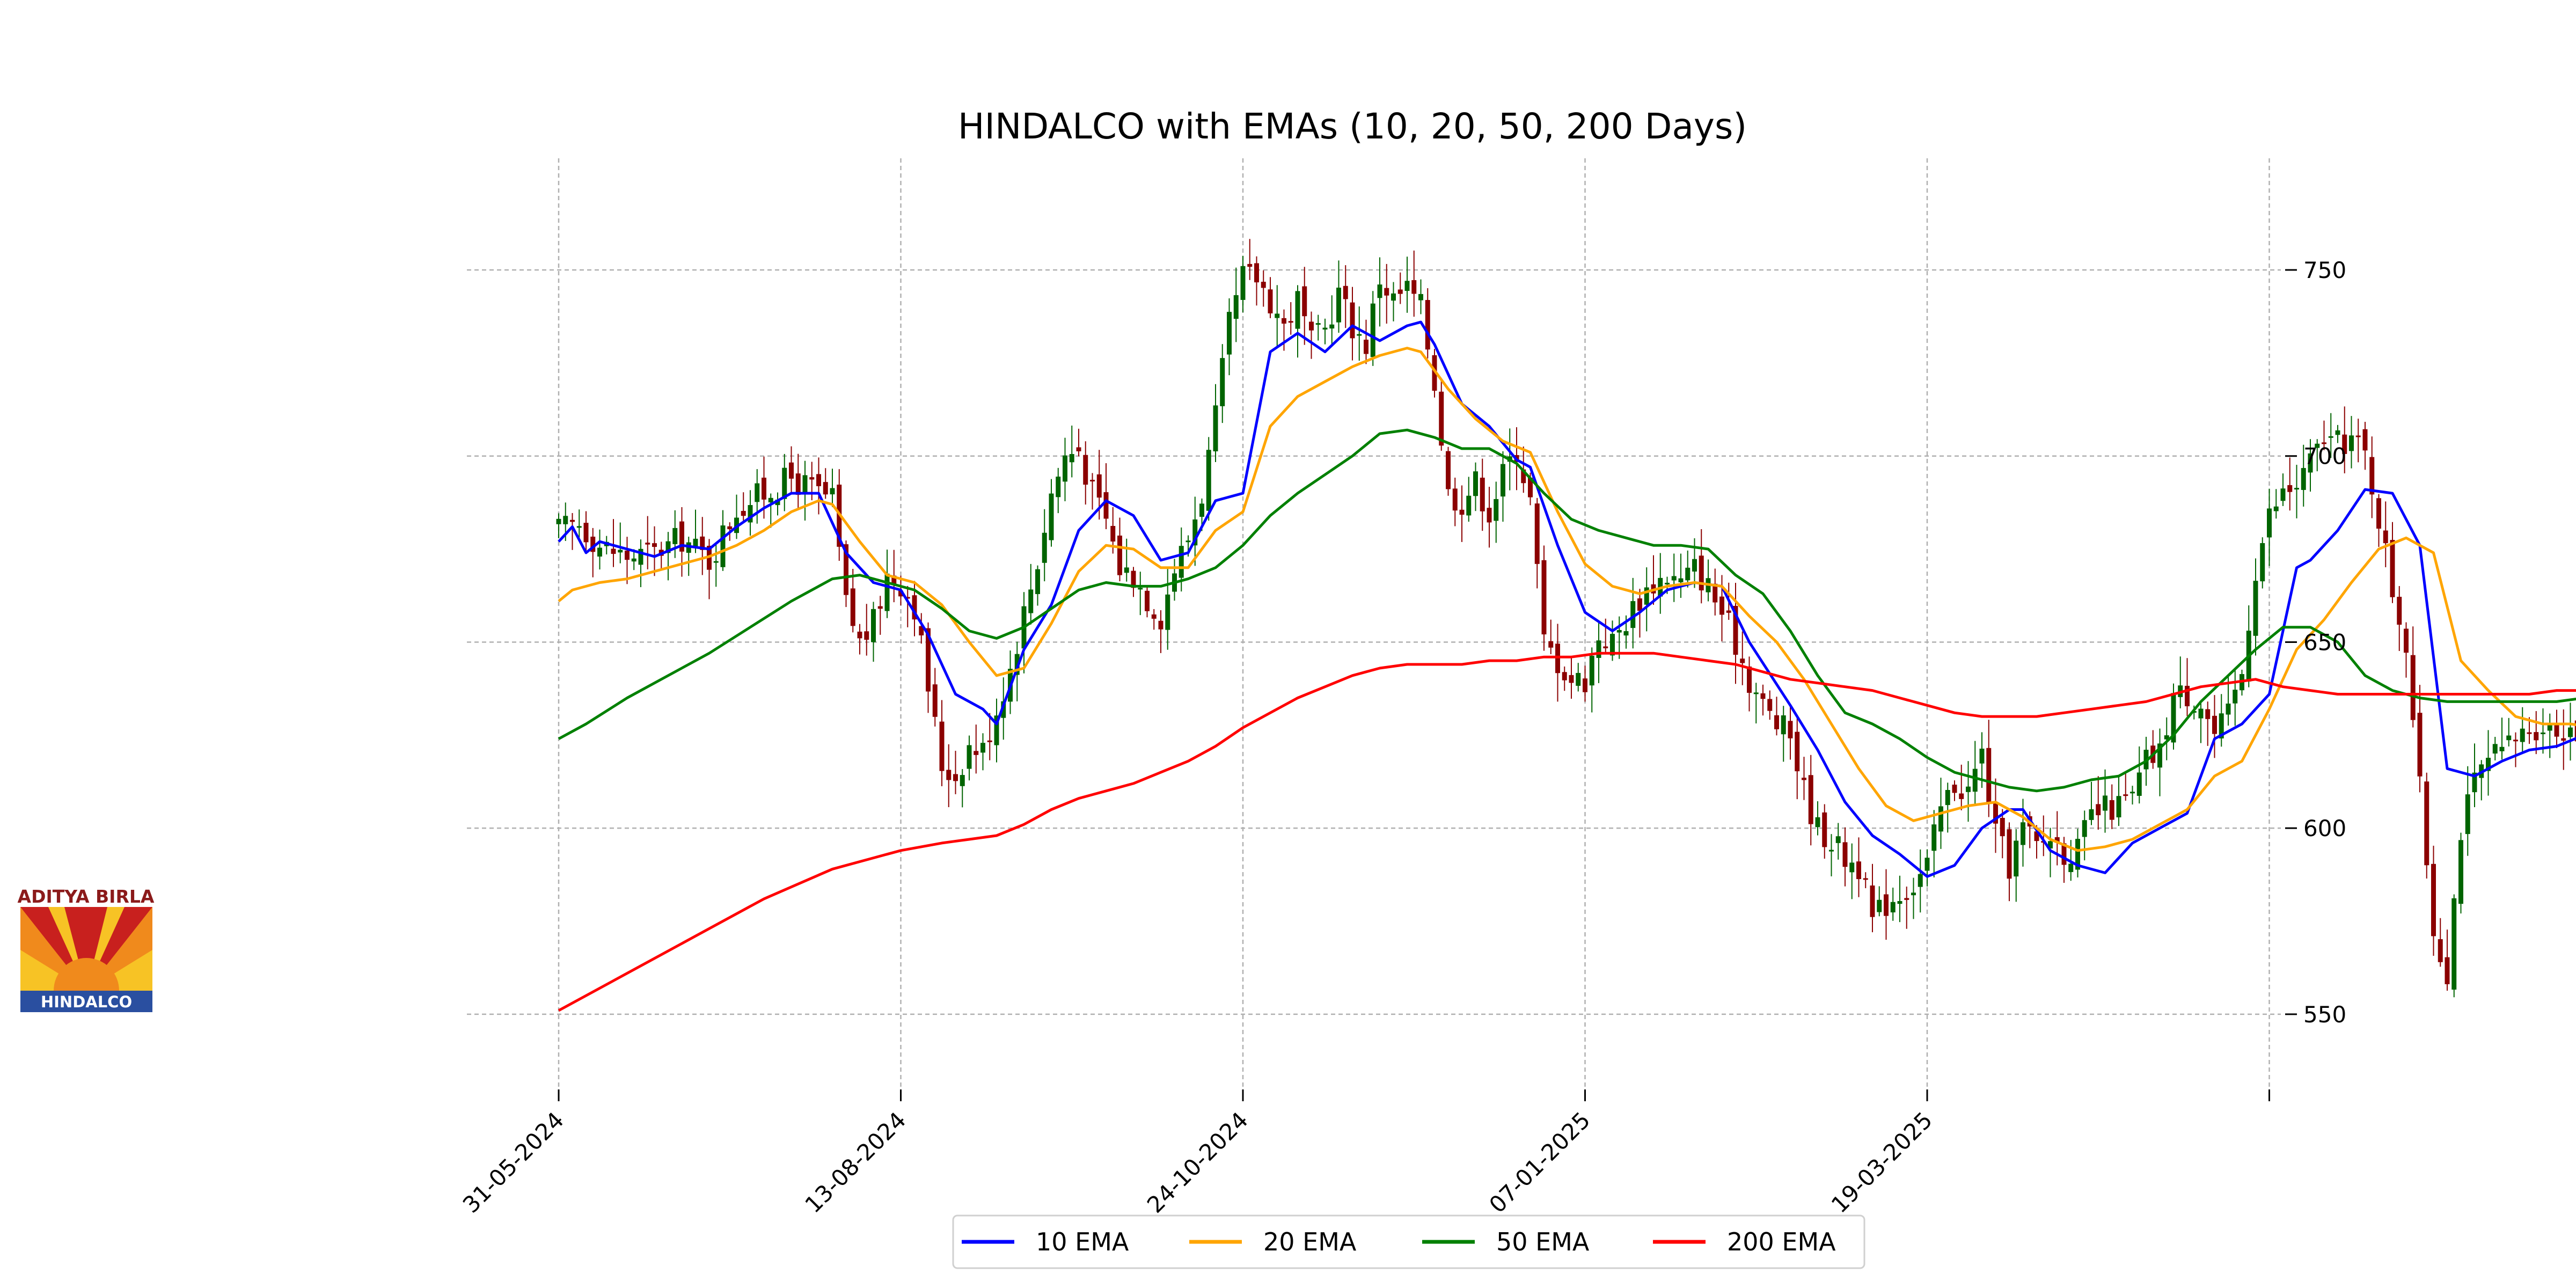 The image size is (2576, 1288). What do you see at coordinates (1310, 1241) in the screenshot?
I see `legend-label-20-ema: 20 EMA` at bounding box center [1310, 1241].